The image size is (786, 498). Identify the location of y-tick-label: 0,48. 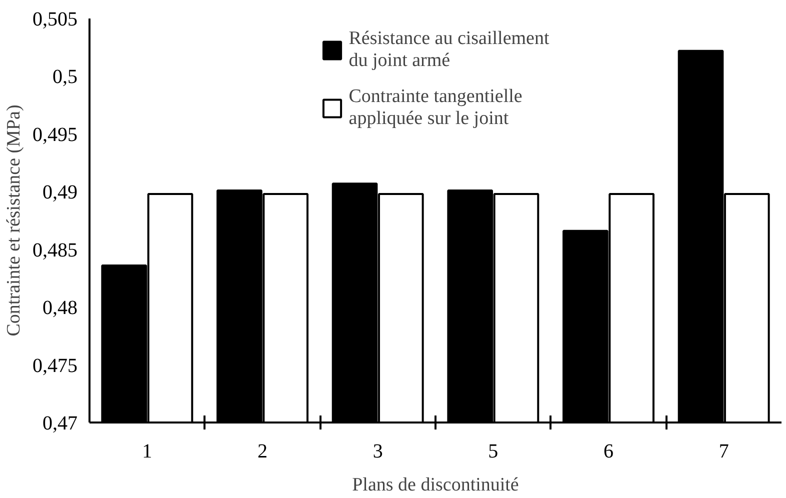
(60, 308).